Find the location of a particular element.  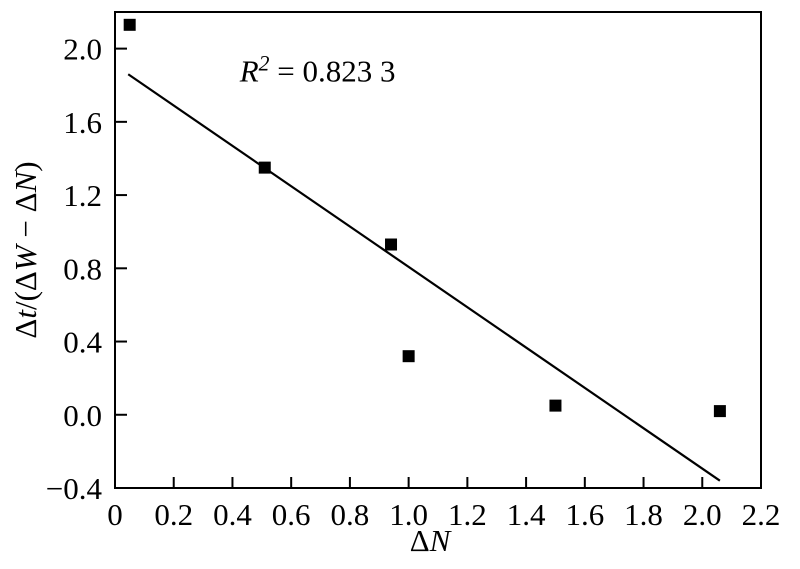

y-axis-tick-label: 0.0 is located at coordinates (82, 415).